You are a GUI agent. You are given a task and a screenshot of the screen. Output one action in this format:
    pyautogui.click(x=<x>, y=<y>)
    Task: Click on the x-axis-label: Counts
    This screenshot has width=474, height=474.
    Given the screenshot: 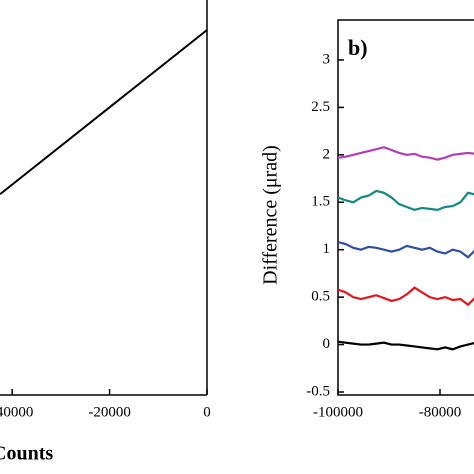 What is the action you would take?
    pyautogui.click(x=26, y=454)
    